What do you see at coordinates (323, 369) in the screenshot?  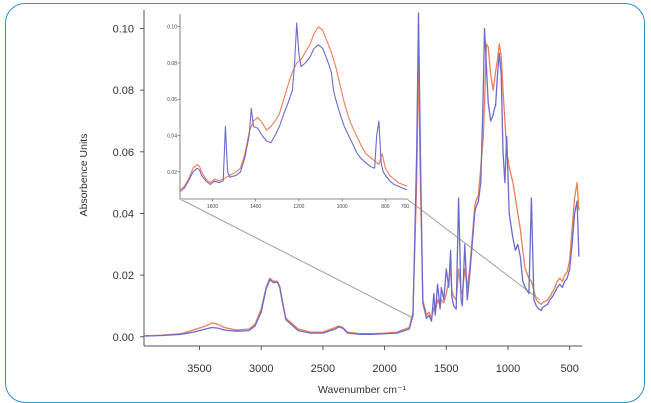 I see `x-tick-label: 2500` at bounding box center [323, 369].